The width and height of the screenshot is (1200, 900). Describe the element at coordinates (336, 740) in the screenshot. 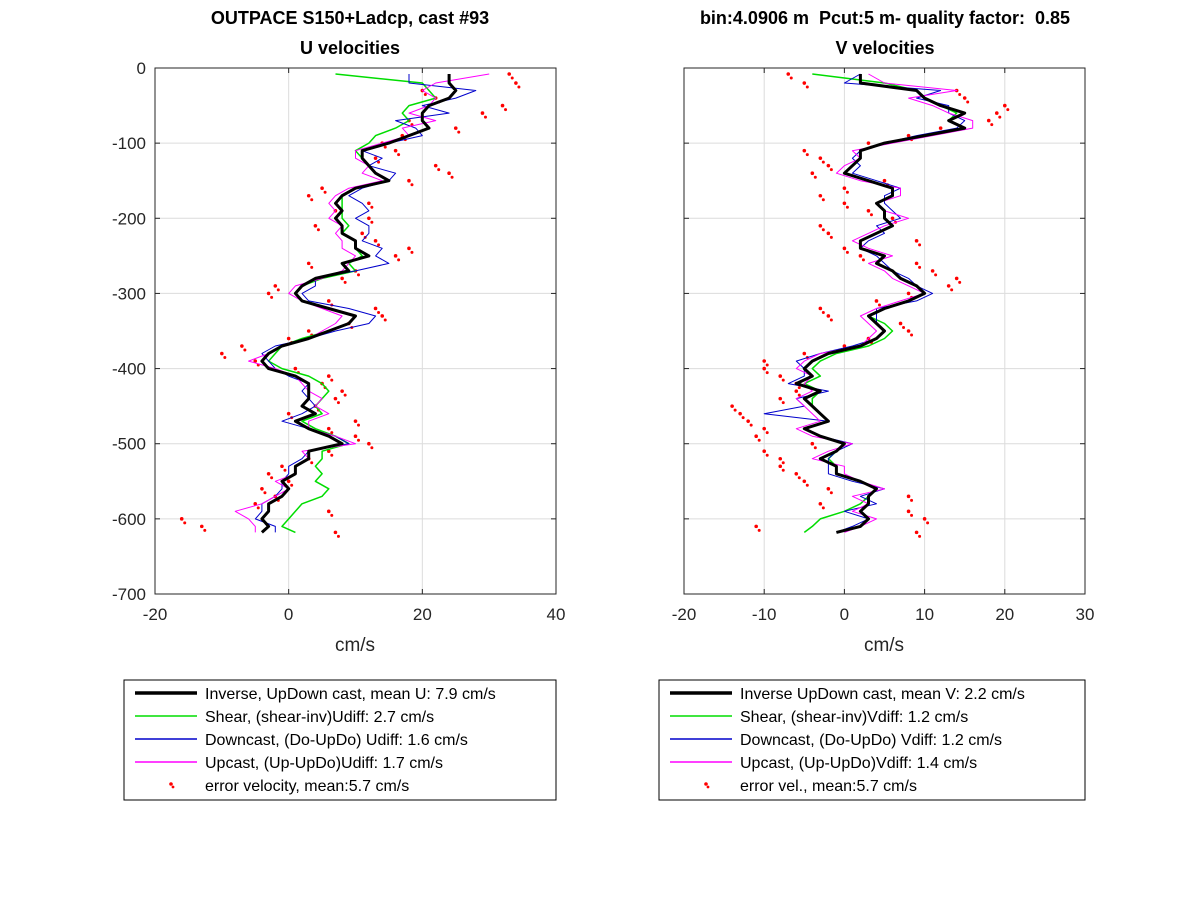

I see `u-legend-label-downcast: Downcast, (Do-UpDo) Udiff: 1.6 cm/s` at that location.